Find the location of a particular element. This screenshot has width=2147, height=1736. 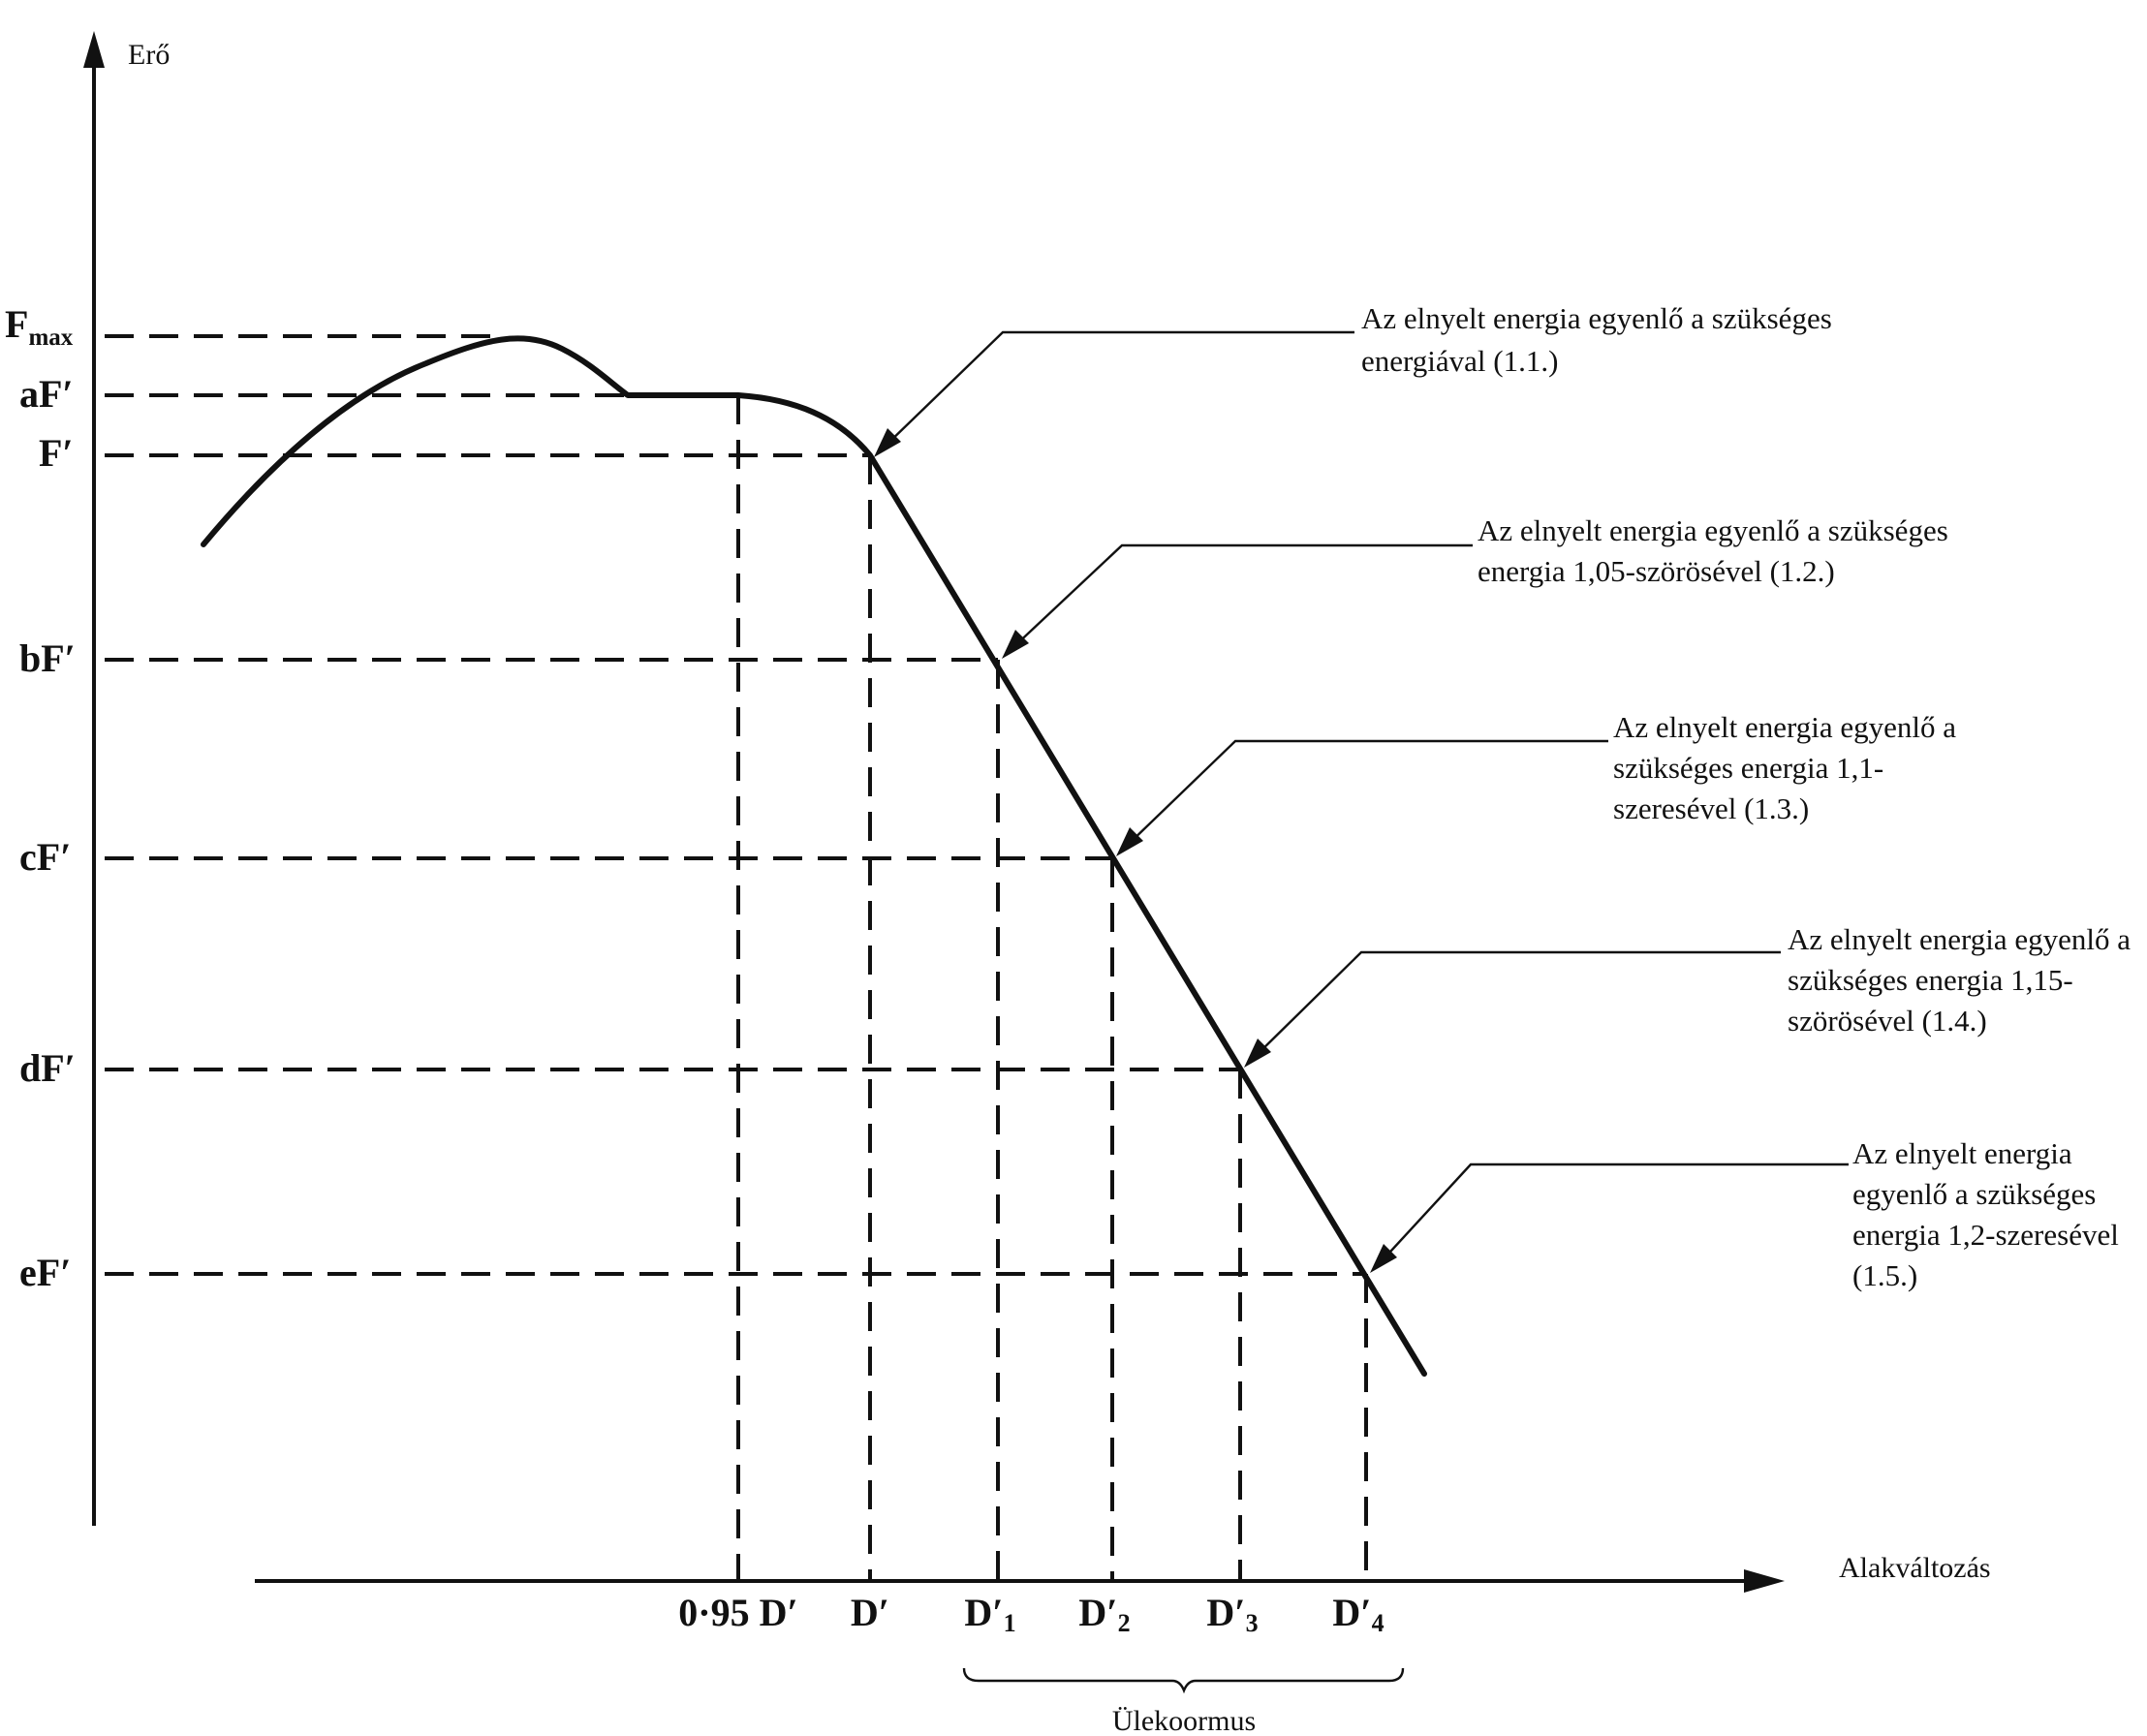

x-label-d1: D′1 is located at coordinates (989, 1614).